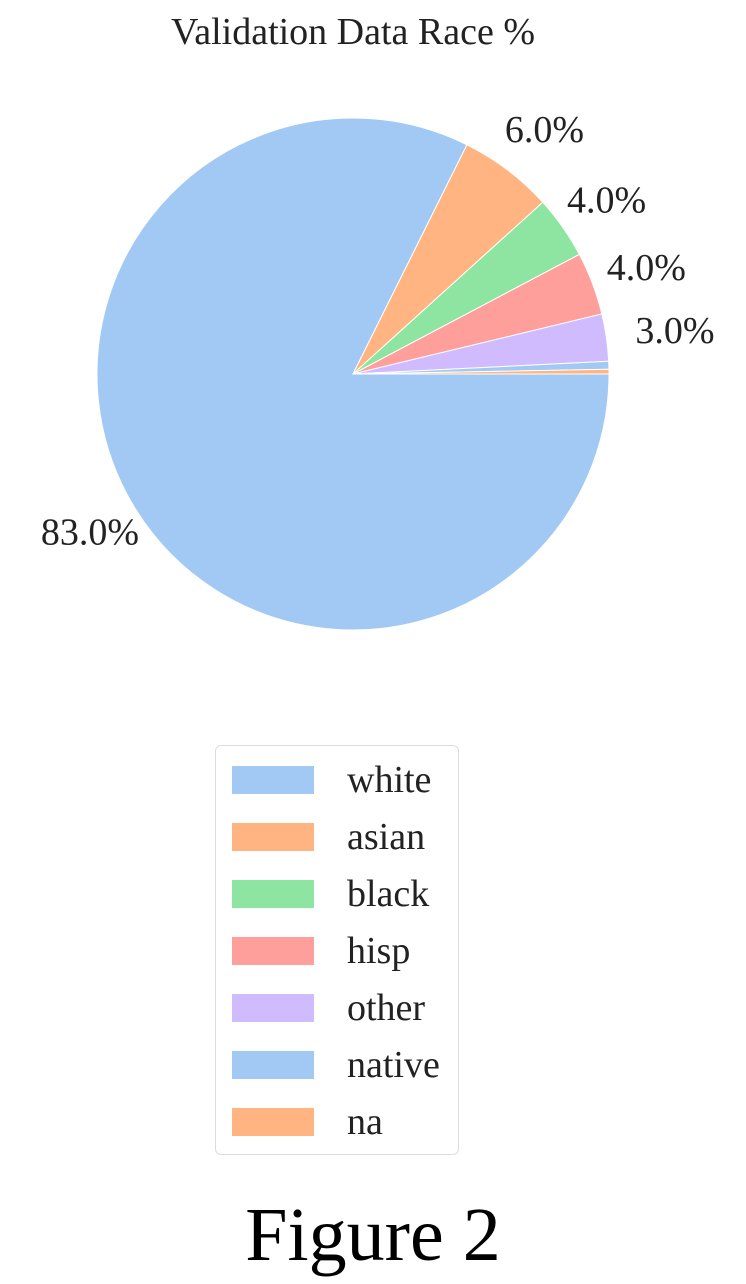  What do you see at coordinates (373, 1235) in the screenshot?
I see `figure-caption: Figure 2` at bounding box center [373, 1235].